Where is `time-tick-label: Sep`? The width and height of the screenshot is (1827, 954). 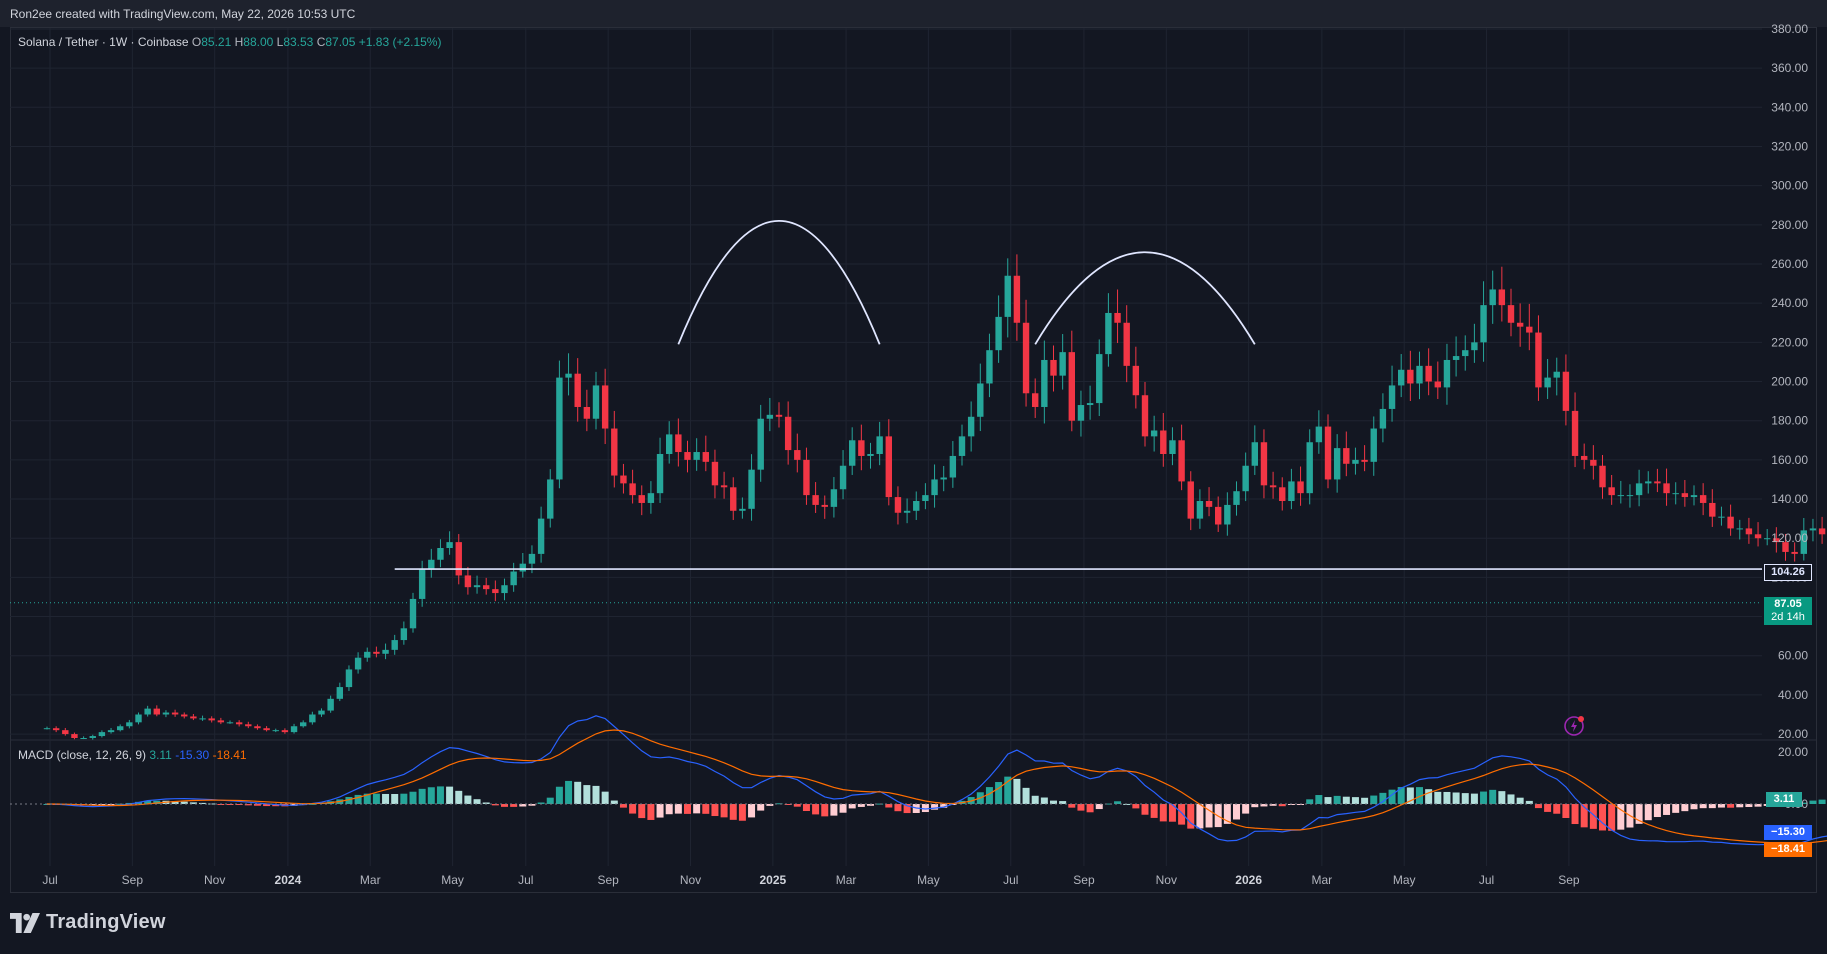
time-tick-label: Sep is located at coordinates (608, 880).